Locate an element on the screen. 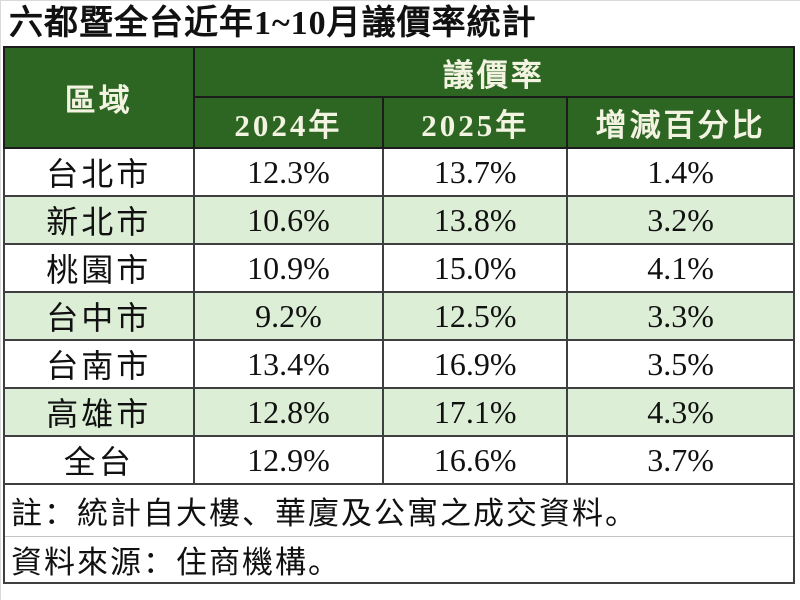  value-2025-cell: 13.8% is located at coordinates (475, 220).